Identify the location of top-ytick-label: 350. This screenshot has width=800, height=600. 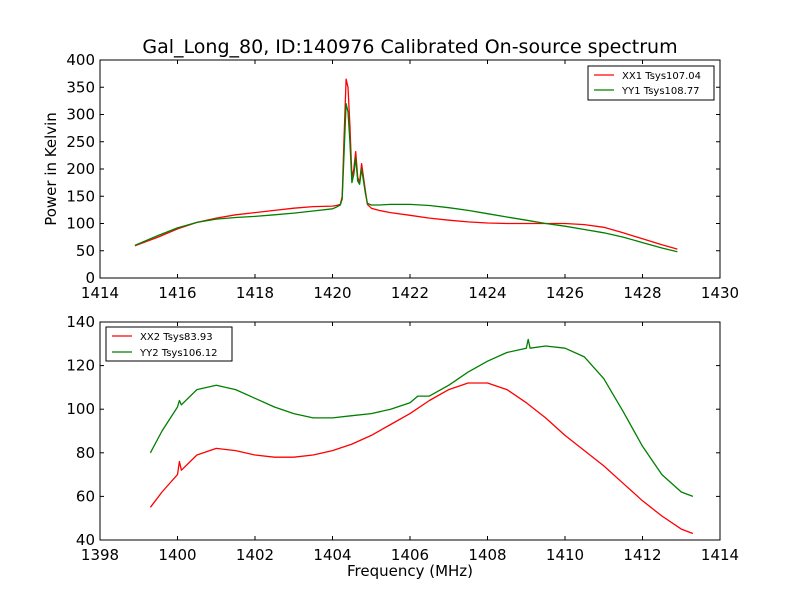
(80, 87).